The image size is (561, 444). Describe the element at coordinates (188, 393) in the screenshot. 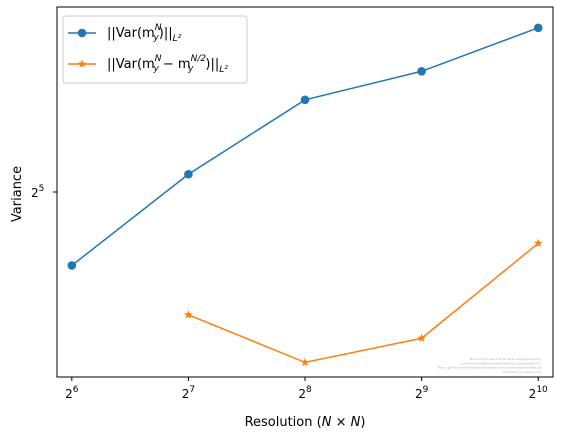

I see `x-tick-label: 27` at that location.